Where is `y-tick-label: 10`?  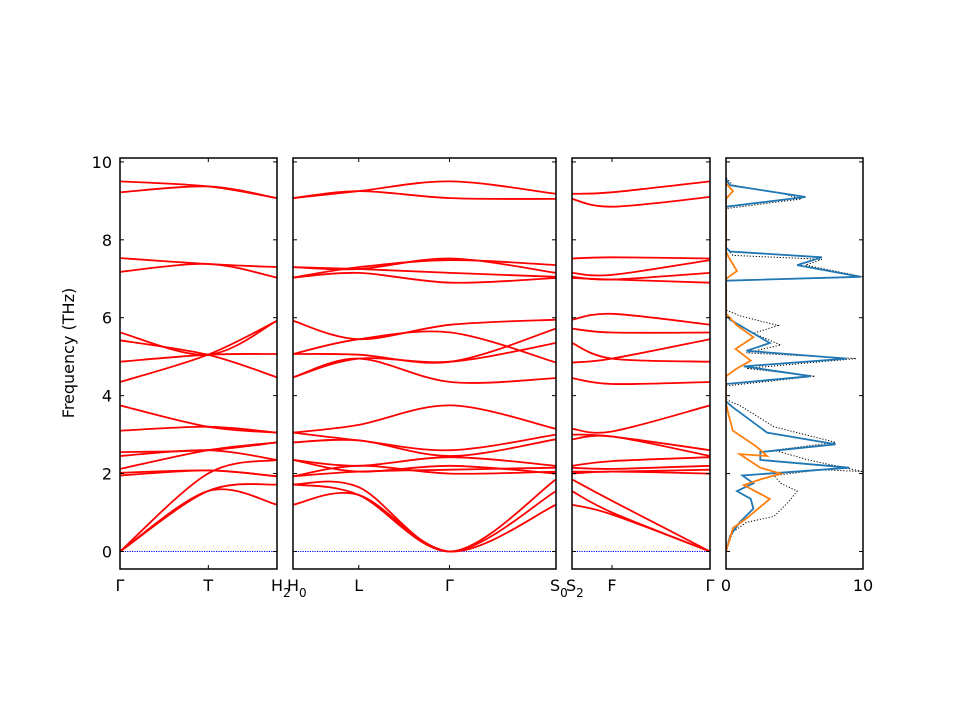 y-tick-label: 10 is located at coordinates (102, 162).